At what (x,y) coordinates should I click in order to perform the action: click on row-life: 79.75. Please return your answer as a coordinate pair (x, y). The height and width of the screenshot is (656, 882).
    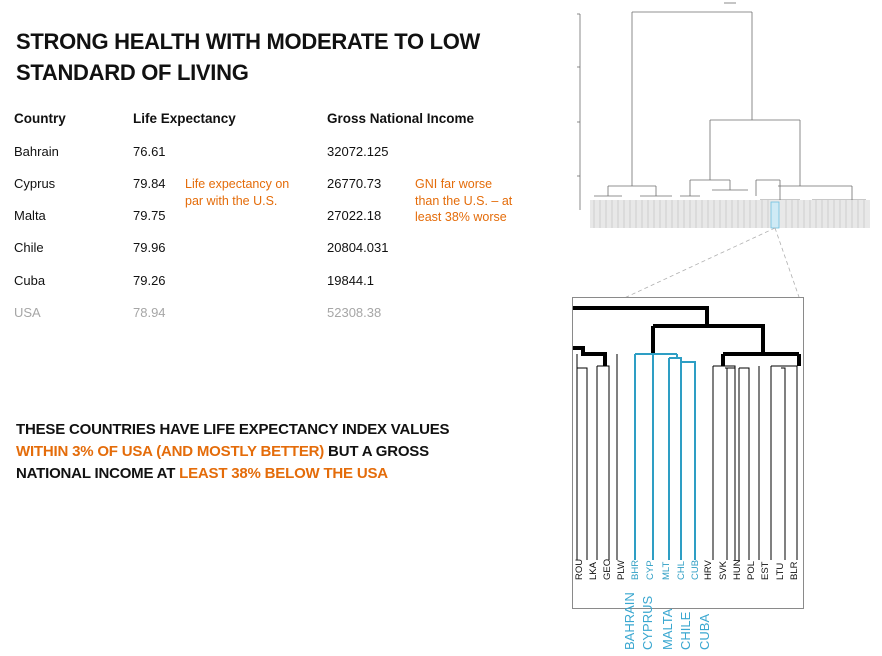
    Looking at the image, I should click on (149, 215).